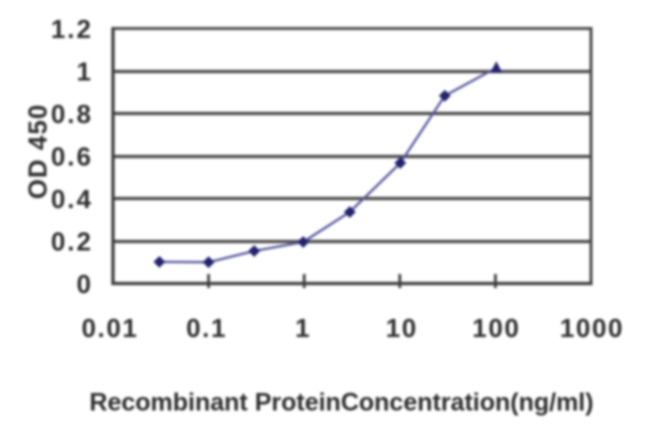  I want to click on svg-text: 10, so click(402, 328).